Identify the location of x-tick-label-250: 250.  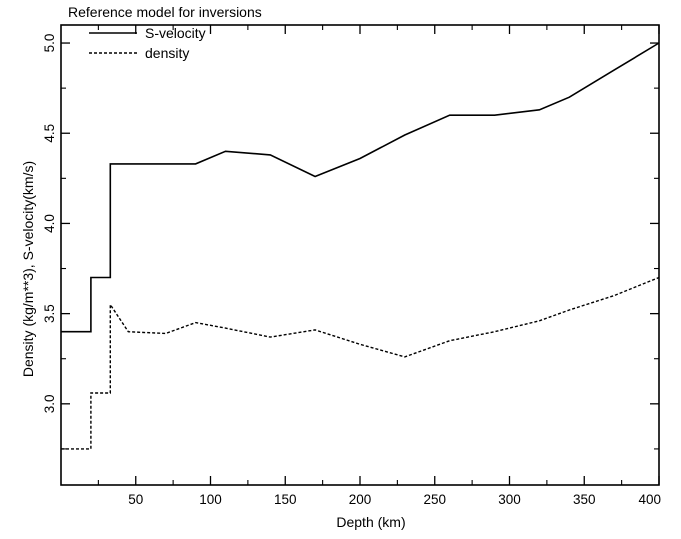
(434, 499).